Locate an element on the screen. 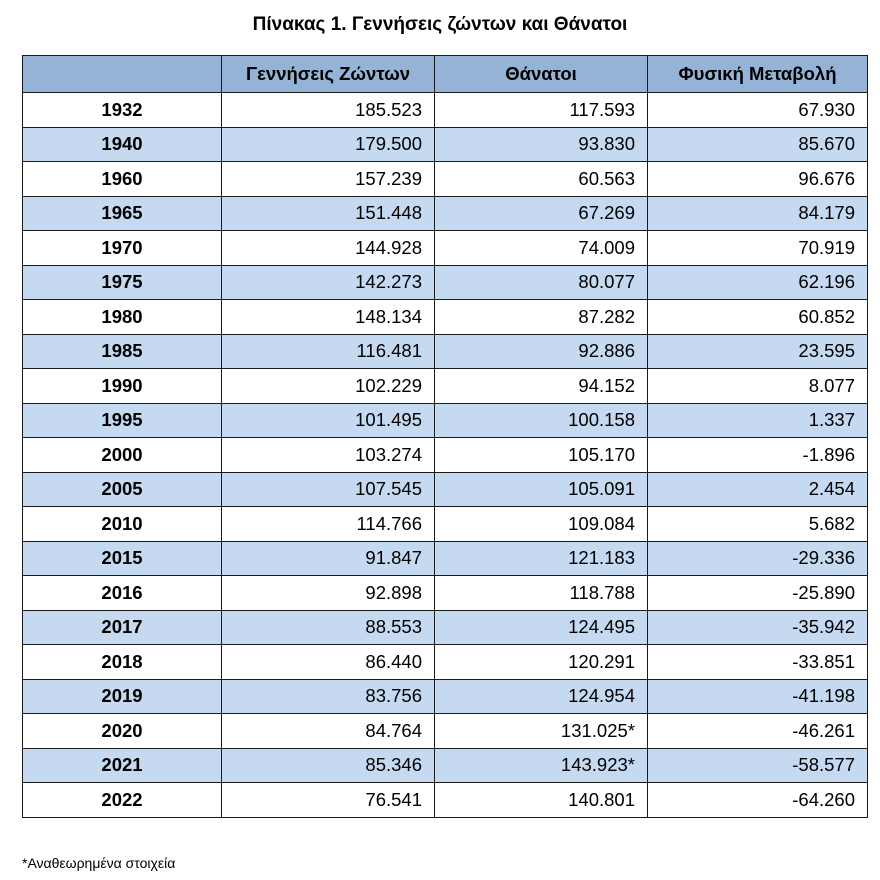  table-row: 2015 91.847 121.183 -29.336 is located at coordinates (445, 558).